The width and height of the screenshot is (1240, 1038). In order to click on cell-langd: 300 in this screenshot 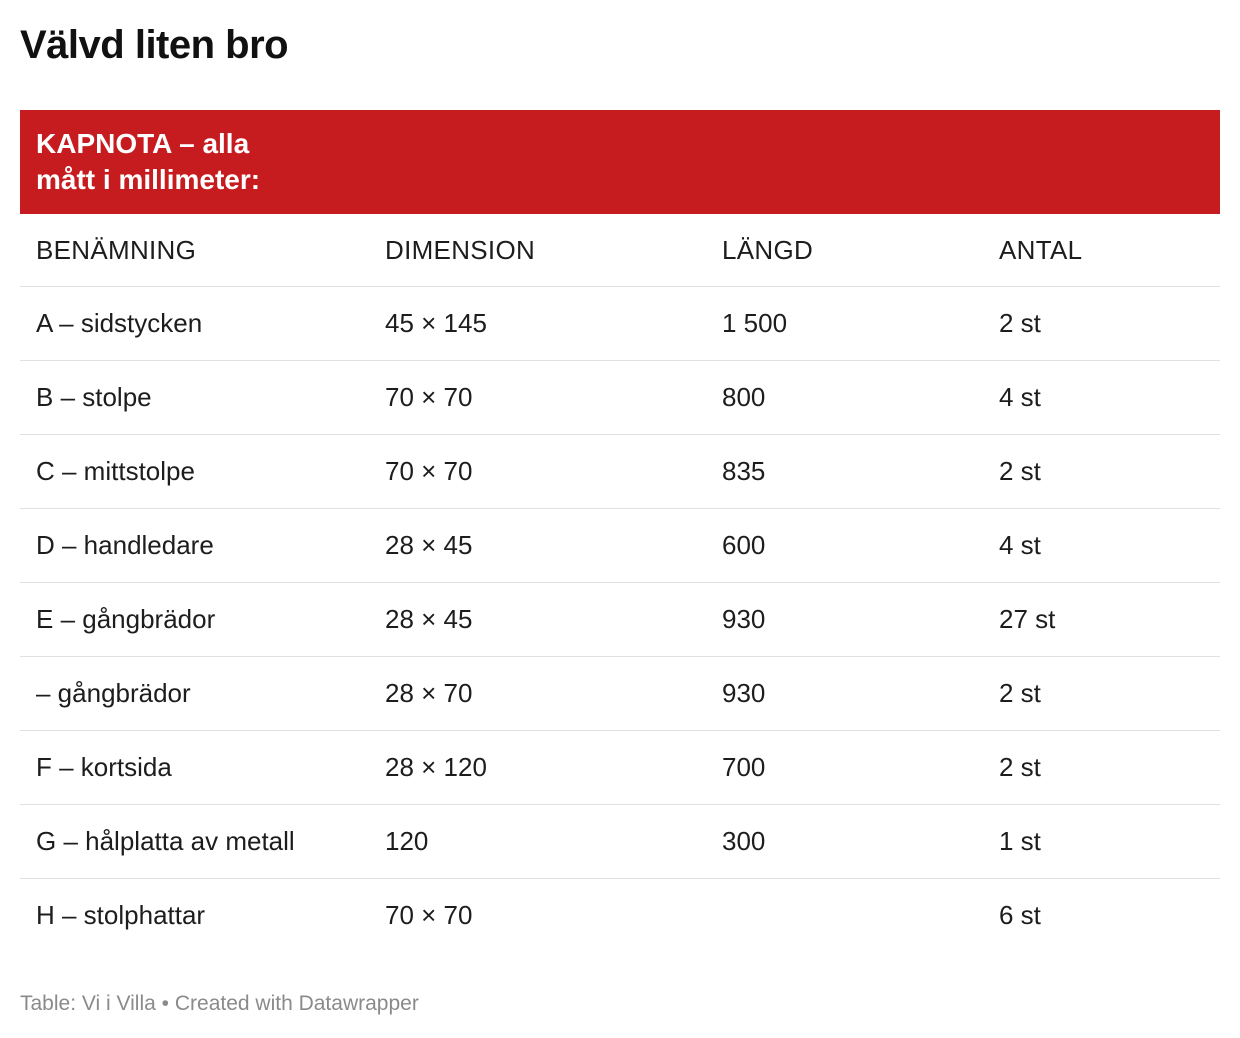, I will do `click(844, 841)`.